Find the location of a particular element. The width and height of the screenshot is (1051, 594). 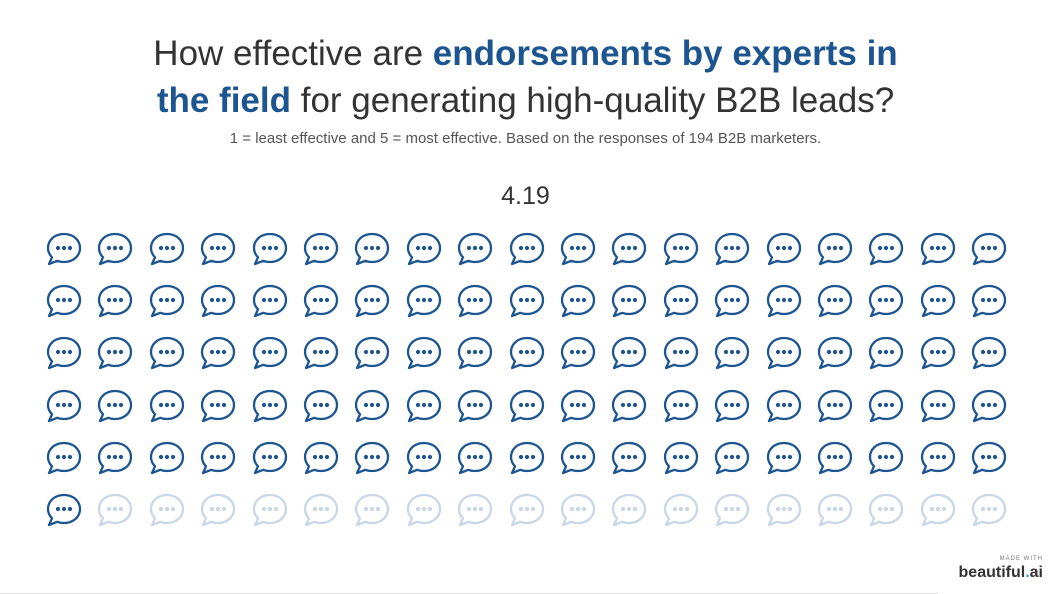

brand-logo: beautiful.ai is located at coordinates (1001, 573).